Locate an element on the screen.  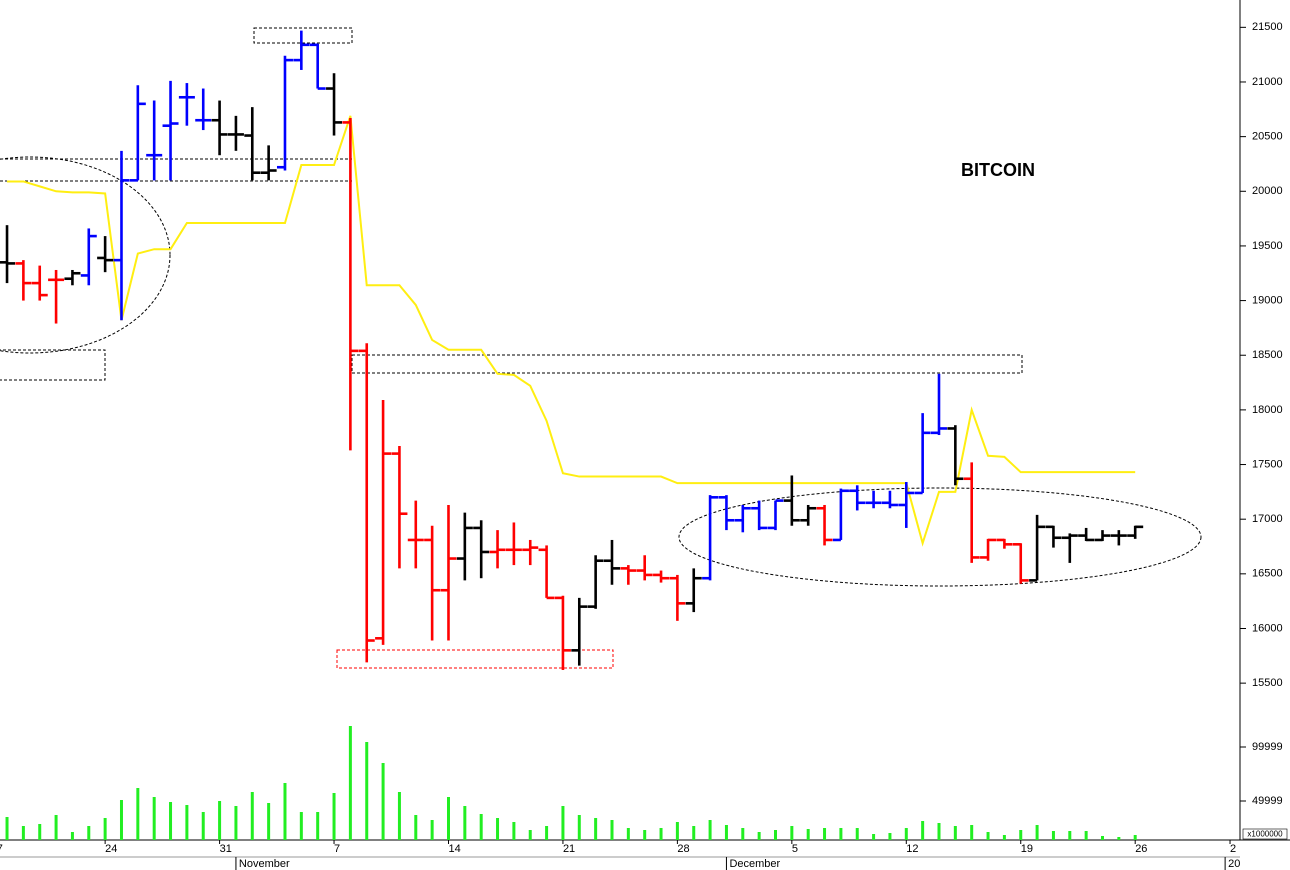
x-tick-label: 14 is located at coordinates (454, 849).